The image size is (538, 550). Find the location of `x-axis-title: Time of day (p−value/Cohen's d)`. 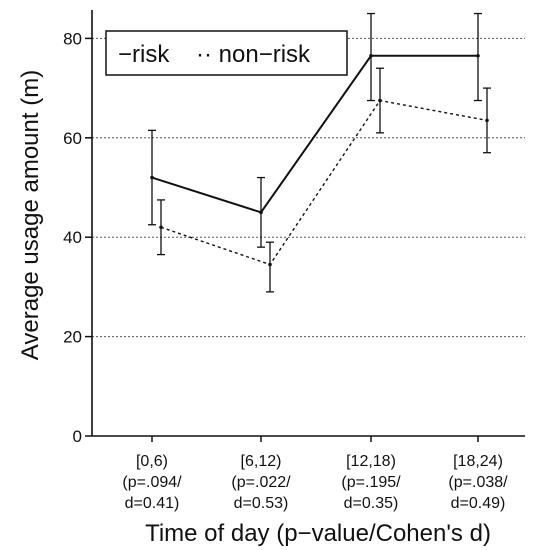

x-axis-title: Time of day (p−value/Cohen's d) is located at coordinates (318, 533).